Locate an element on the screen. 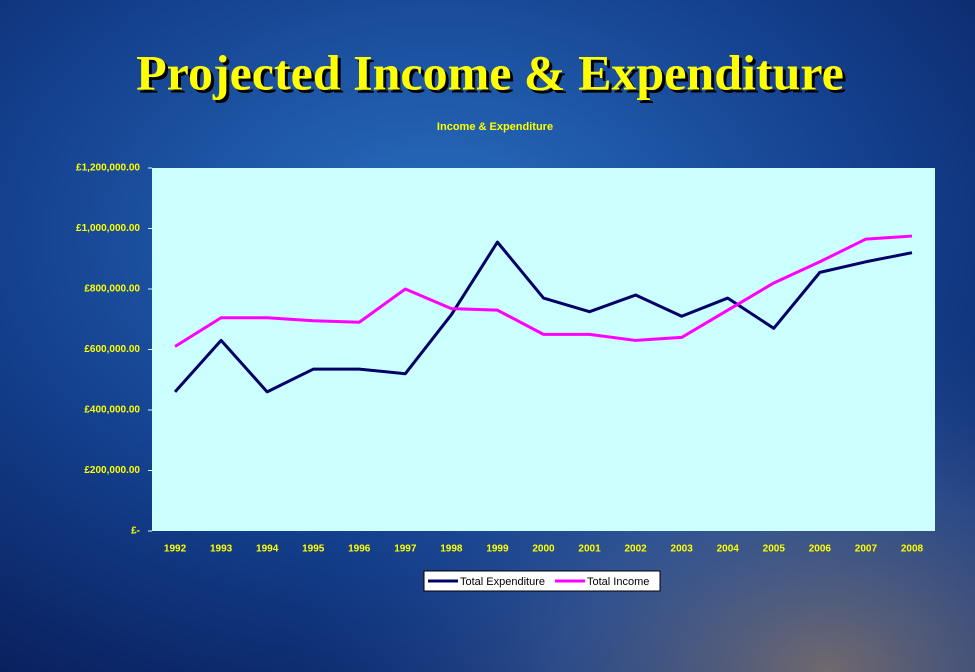 The height and width of the screenshot is (672, 975). x-tick-label: 1995 is located at coordinates (313, 549).